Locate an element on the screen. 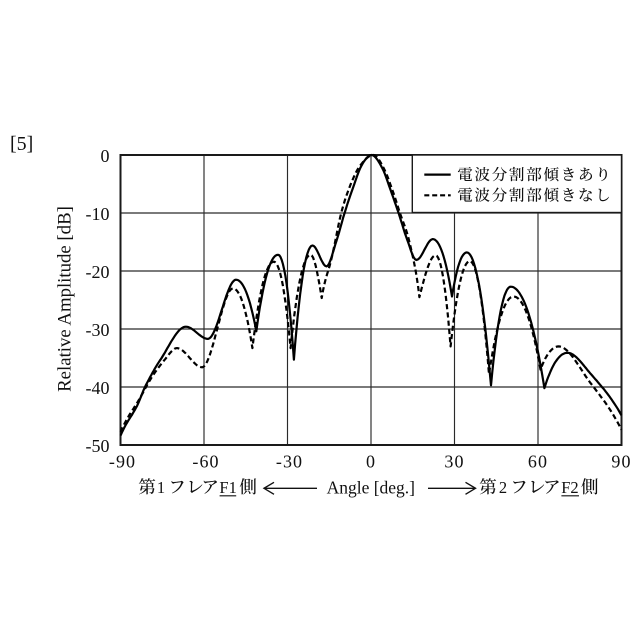 The image size is (640, 640). svg-text: Angle [deg.] is located at coordinates (371, 488).